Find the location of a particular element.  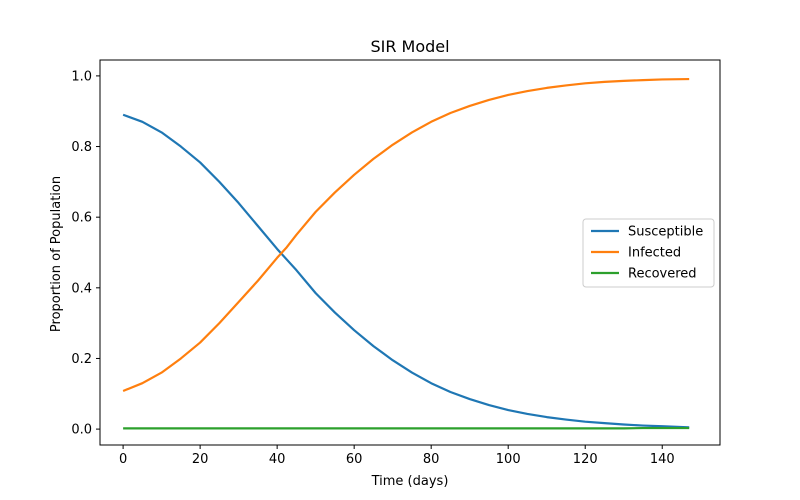

y-tick-label: 0.2 is located at coordinates (81, 359).